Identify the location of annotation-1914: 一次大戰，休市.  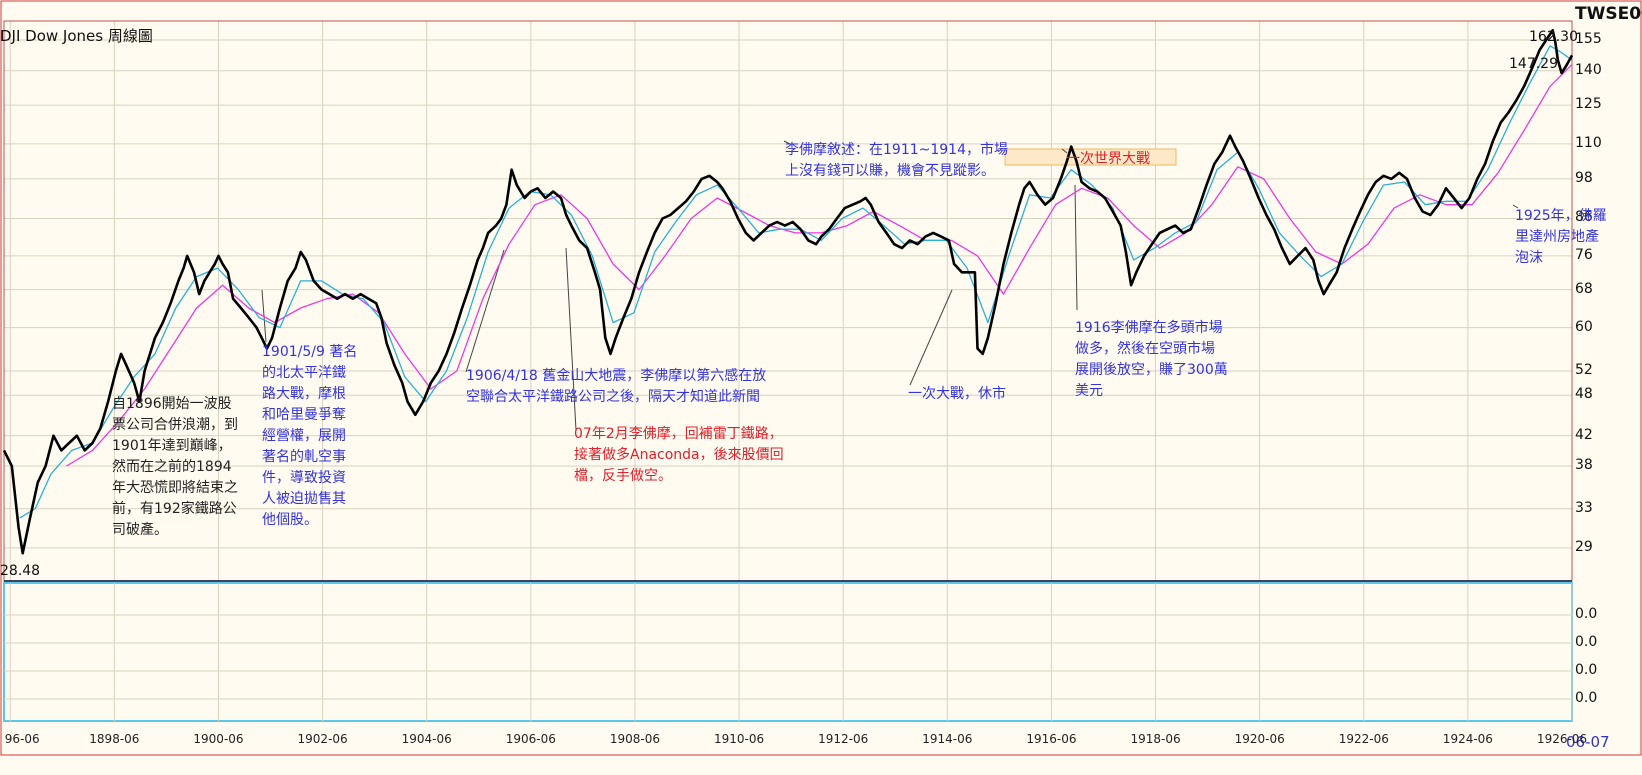
(957, 394).